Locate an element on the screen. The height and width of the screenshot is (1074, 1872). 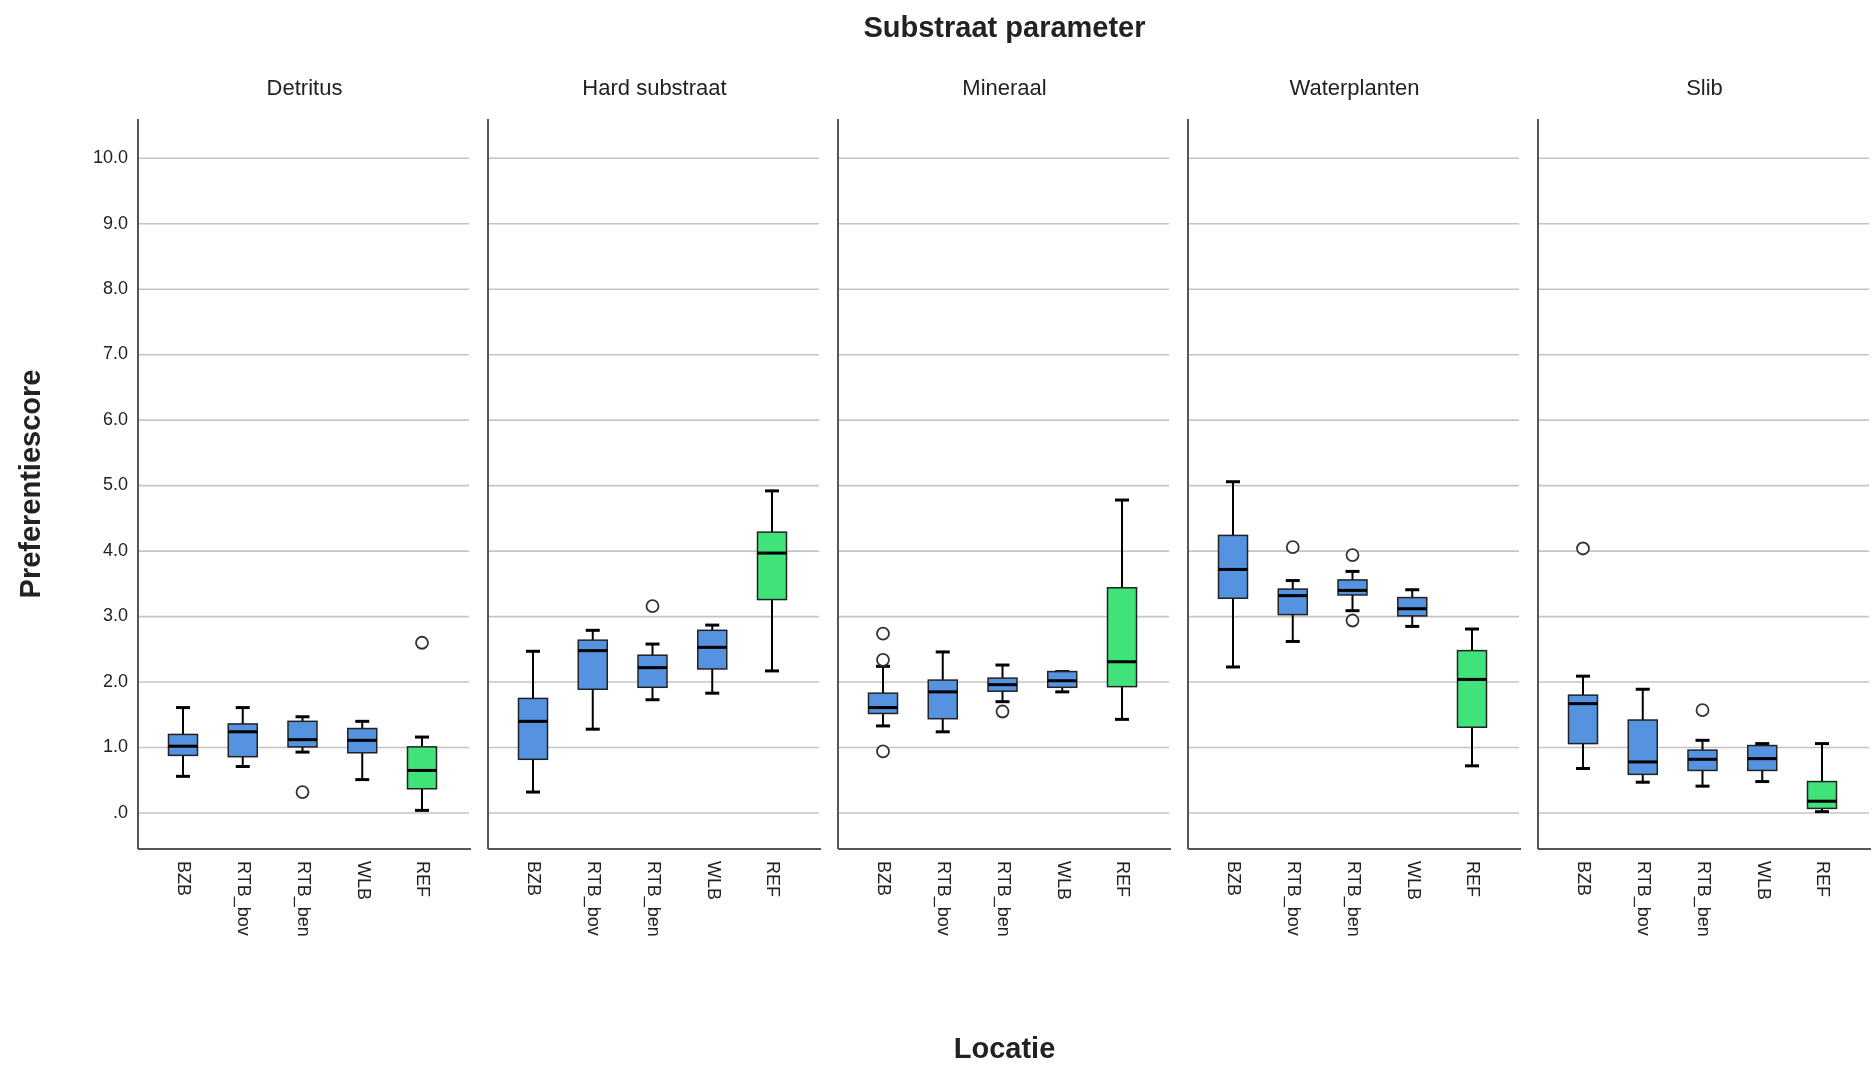
y-tick-label: .0 is located at coordinates (120, 811).